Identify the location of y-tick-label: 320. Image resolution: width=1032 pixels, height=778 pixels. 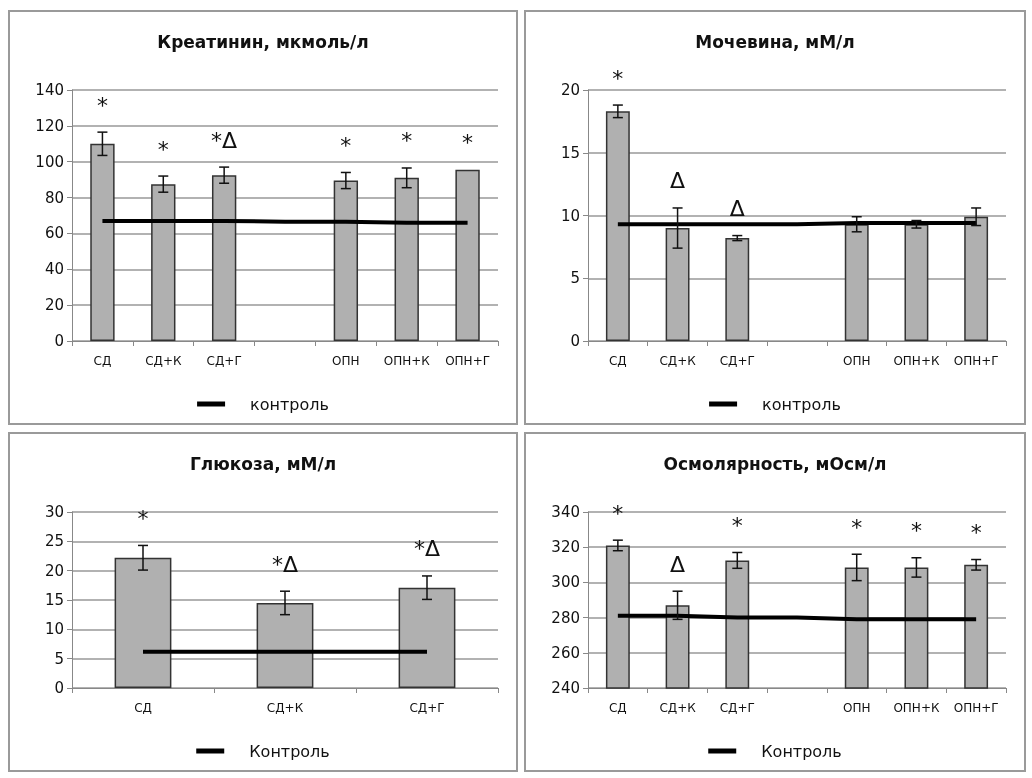
(565, 547).